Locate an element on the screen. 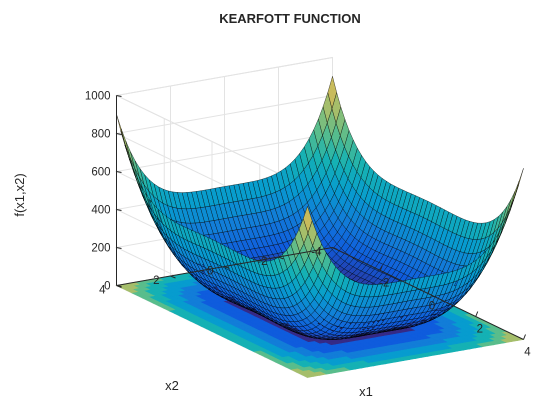 This screenshot has height=420, width=560. y-tick-label: 4 is located at coordinates (102, 291).